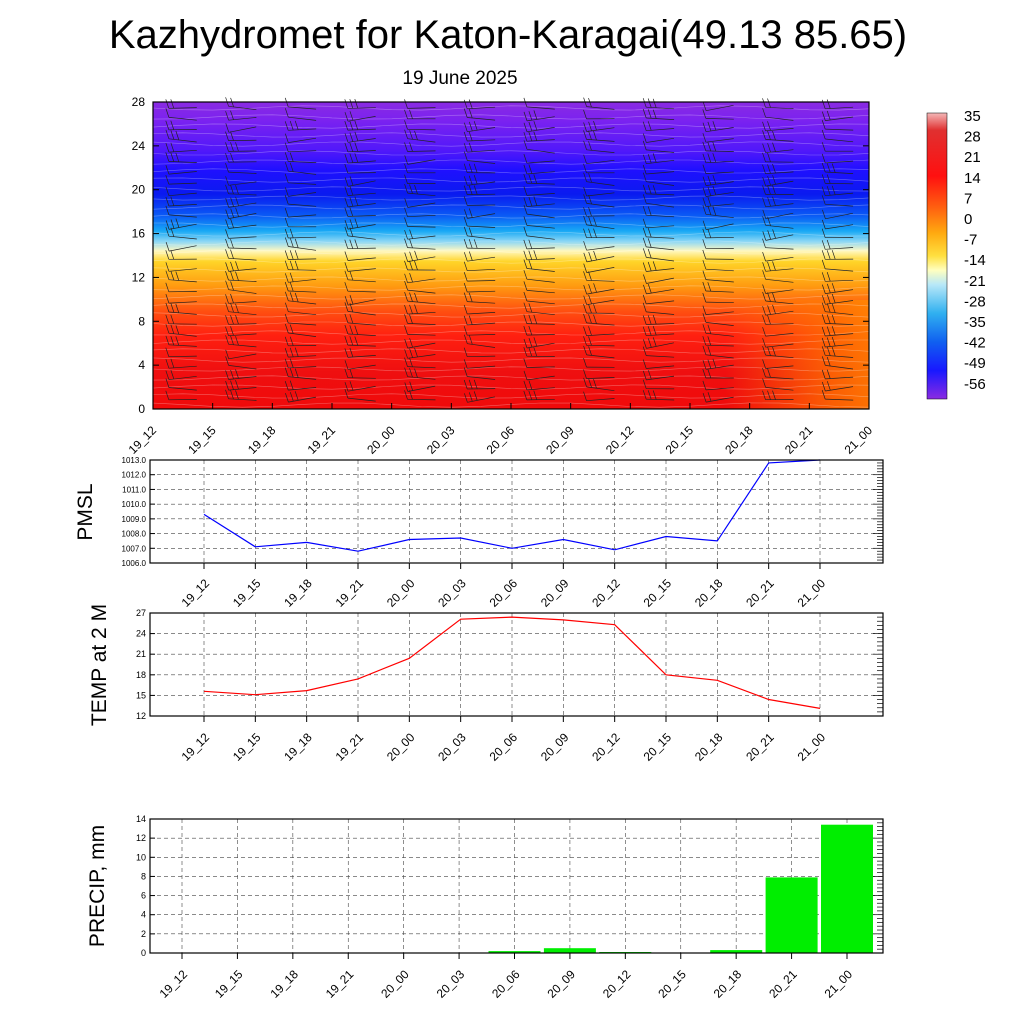 The image size is (1024, 1024). I want to click on temp-y-label: TEMP at 2 M, so click(99, 665).